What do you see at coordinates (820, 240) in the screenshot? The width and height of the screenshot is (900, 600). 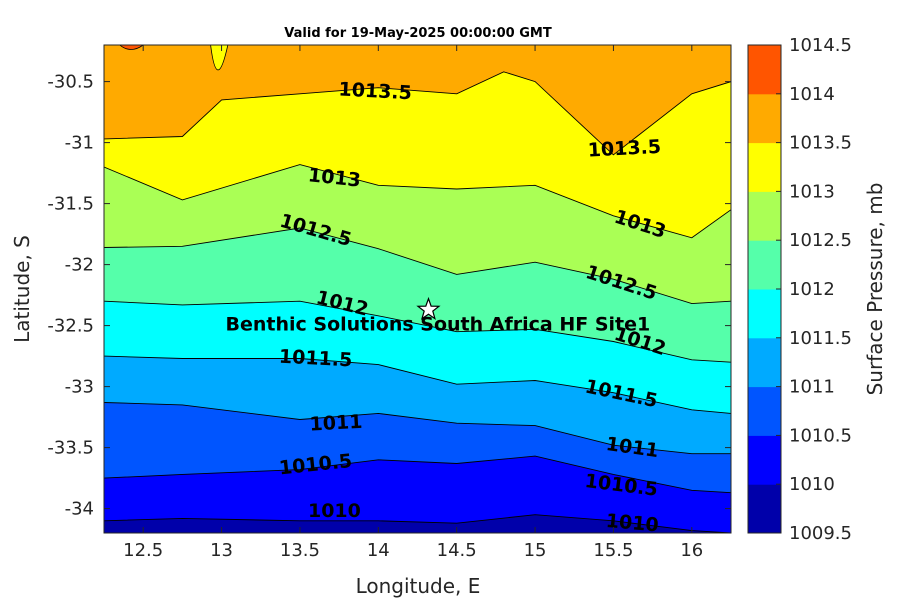 I see `colorbar-tick-label: 1012.5` at bounding box center [820, 240].